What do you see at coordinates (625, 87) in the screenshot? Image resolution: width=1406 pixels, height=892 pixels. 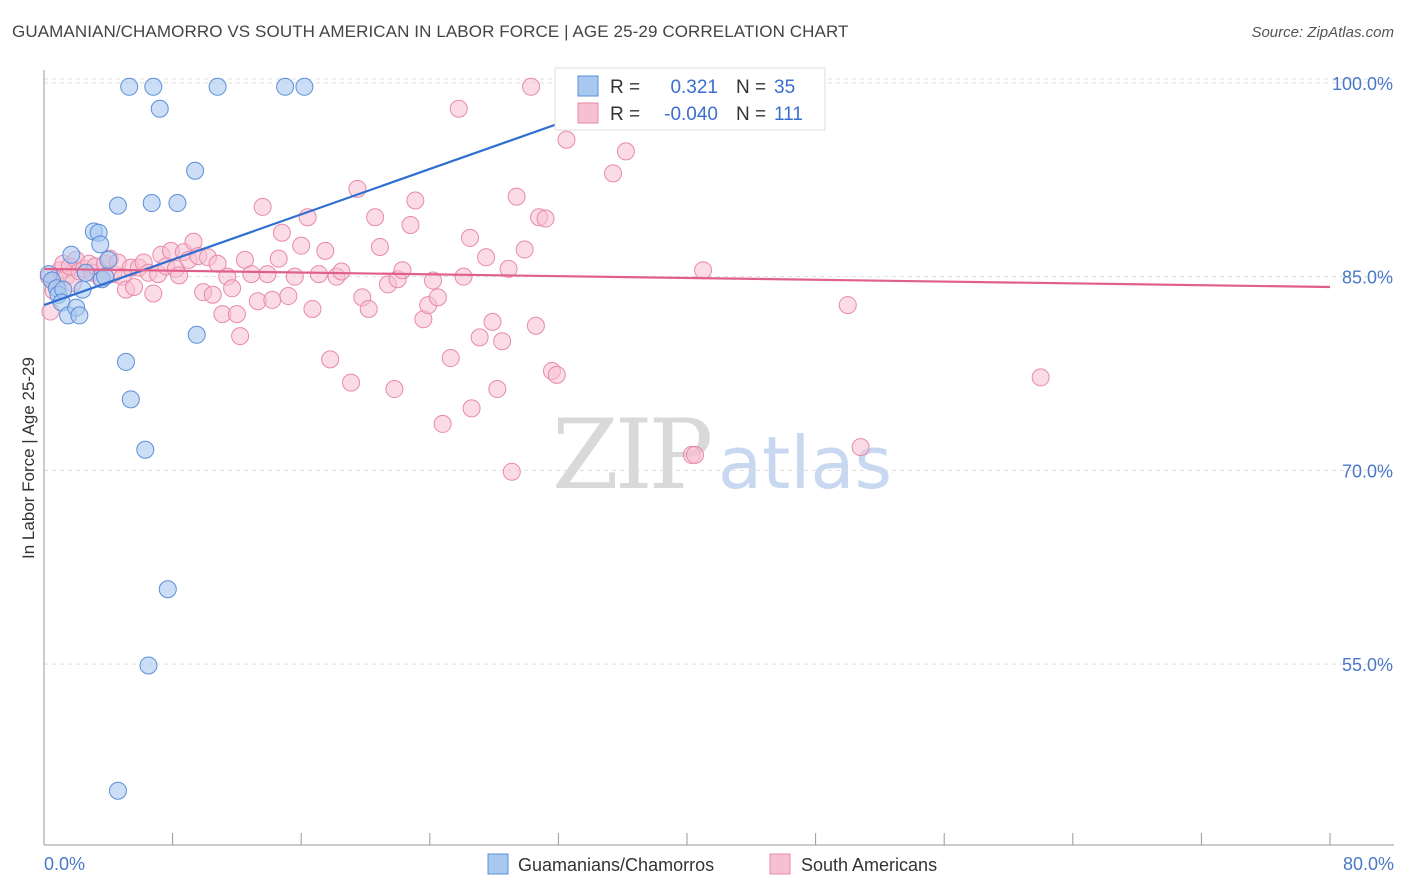 I see `stats-r-label-1: R =` at bounding box center [625, 87].